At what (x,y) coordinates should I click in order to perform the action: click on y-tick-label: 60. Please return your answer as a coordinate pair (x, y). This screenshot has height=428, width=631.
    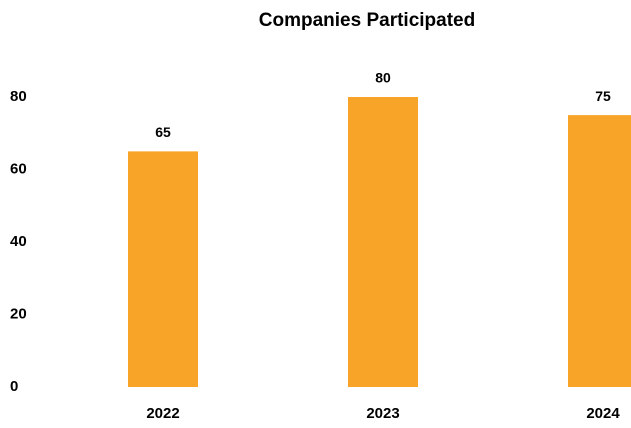
    Looking at the image, I should click on (18, 168).